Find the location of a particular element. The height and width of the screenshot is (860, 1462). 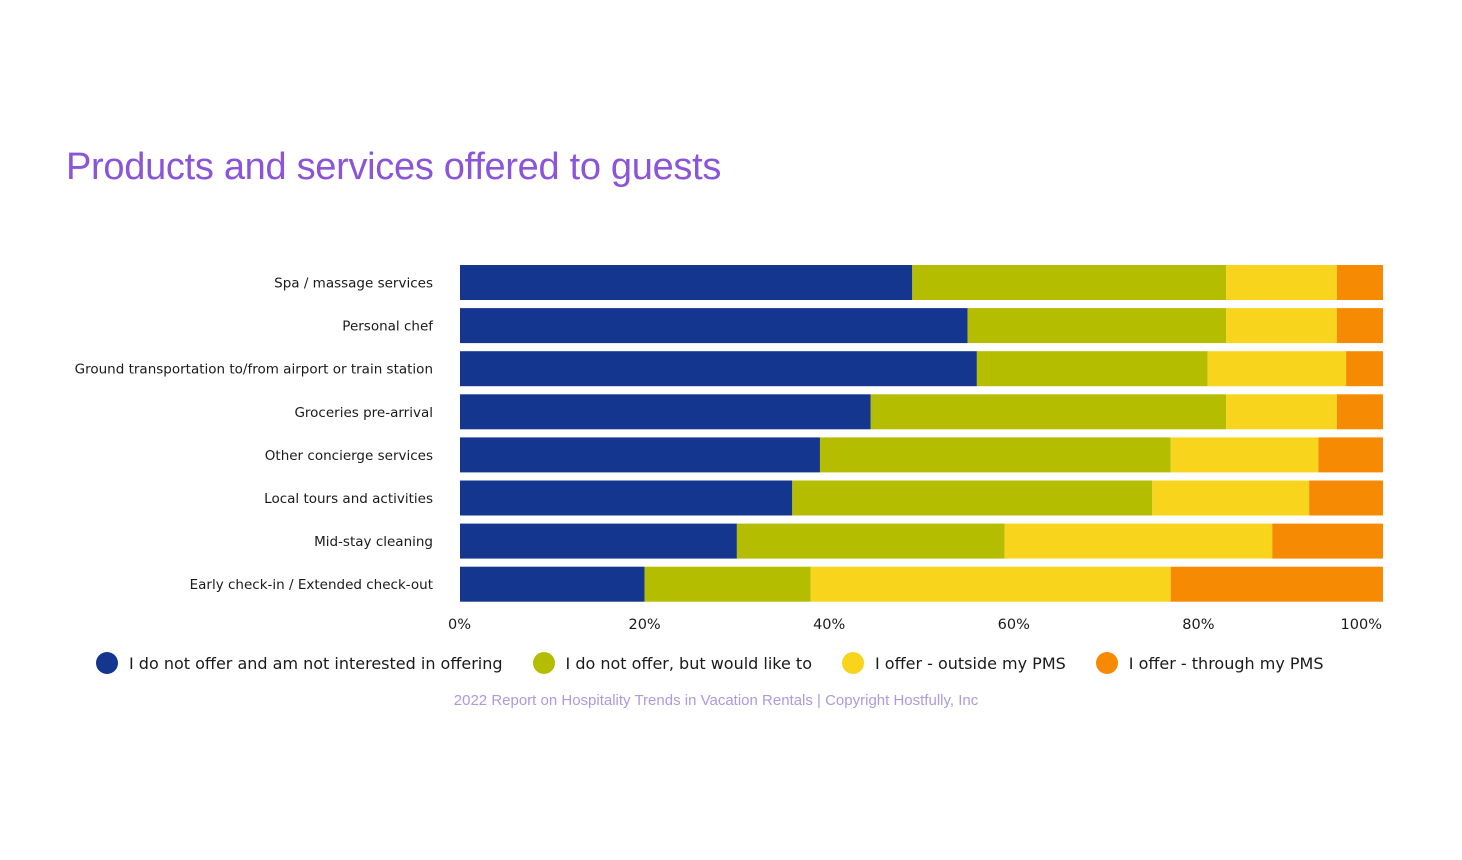

category-label: Early check-in / Extended check-out is located at coordinates (311, 585).